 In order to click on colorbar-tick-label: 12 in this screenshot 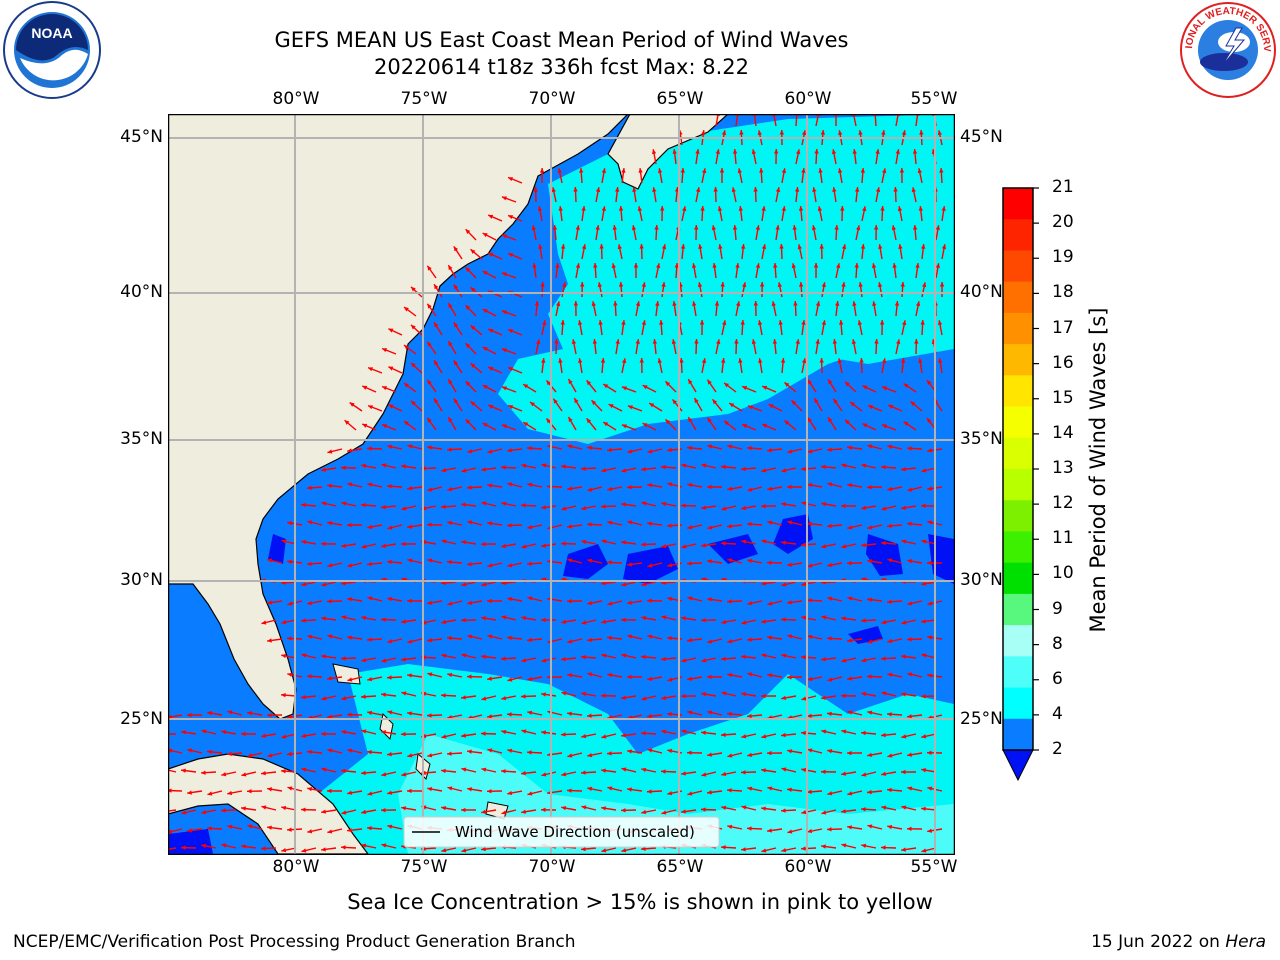, I will do `click(1063, 503)`.